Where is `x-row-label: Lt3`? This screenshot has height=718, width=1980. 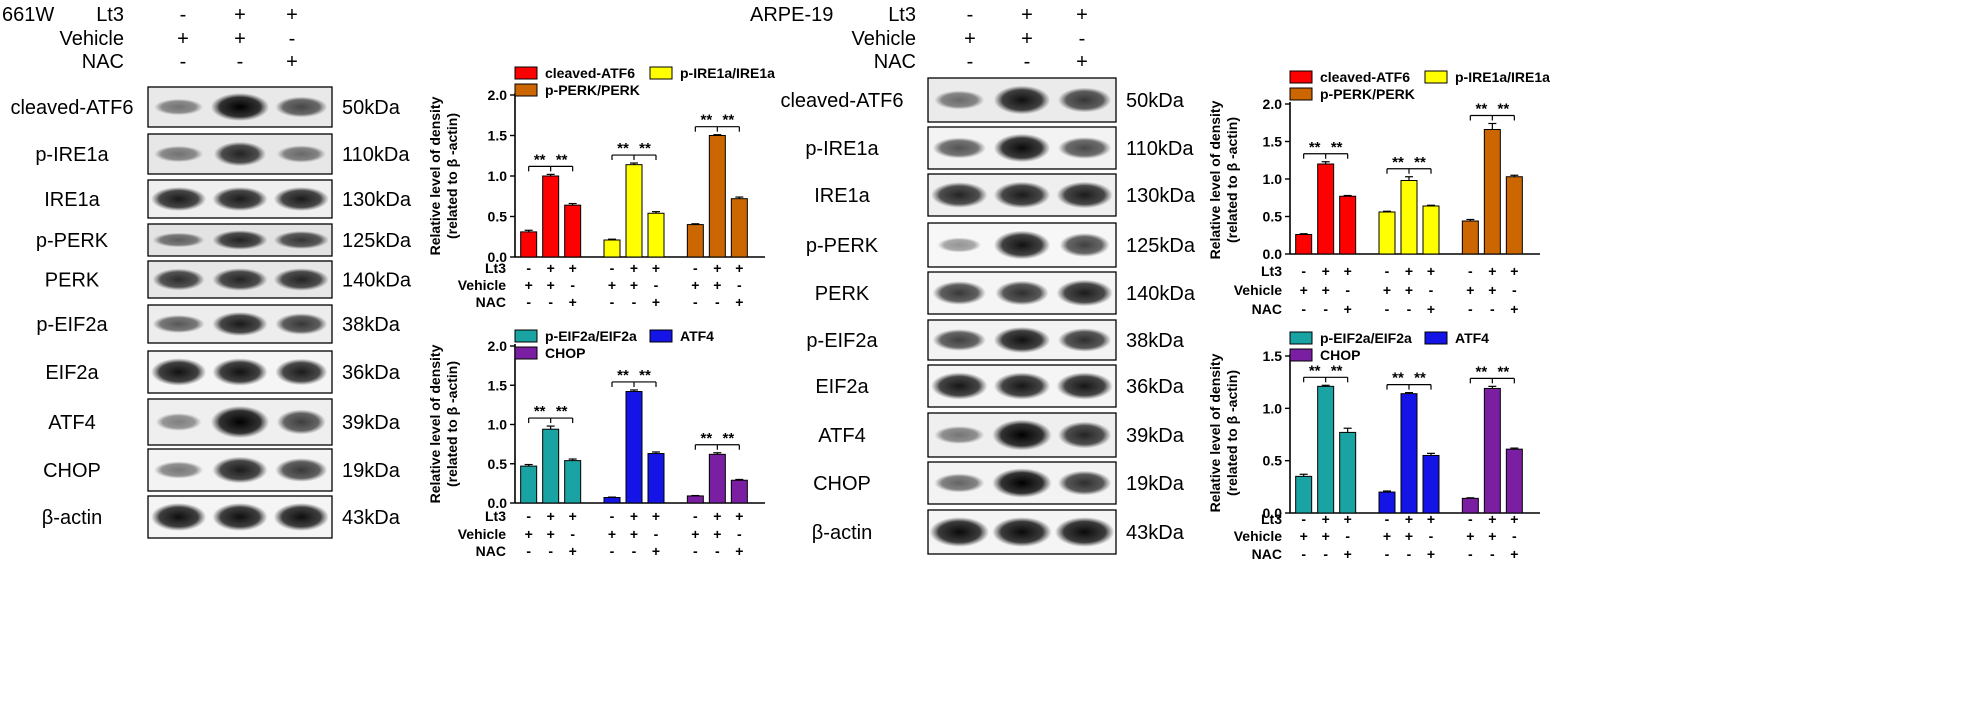
x-row-label: Lt3 is located at coordinates (1271, 519).